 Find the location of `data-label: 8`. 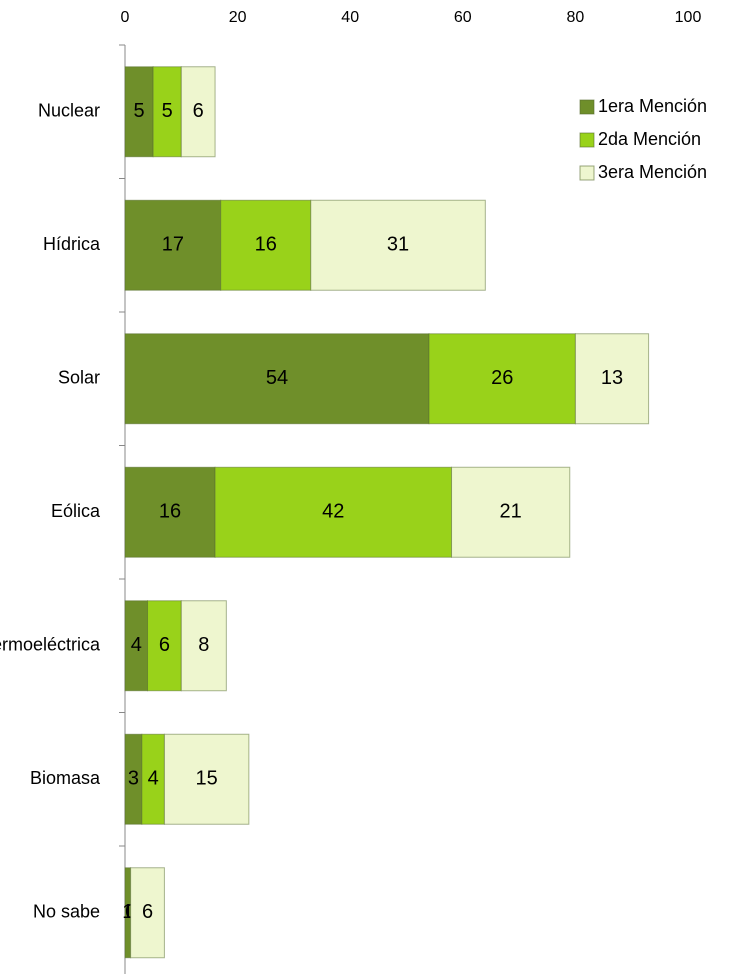

data-label: 8 is located at coordinates (203, 645).